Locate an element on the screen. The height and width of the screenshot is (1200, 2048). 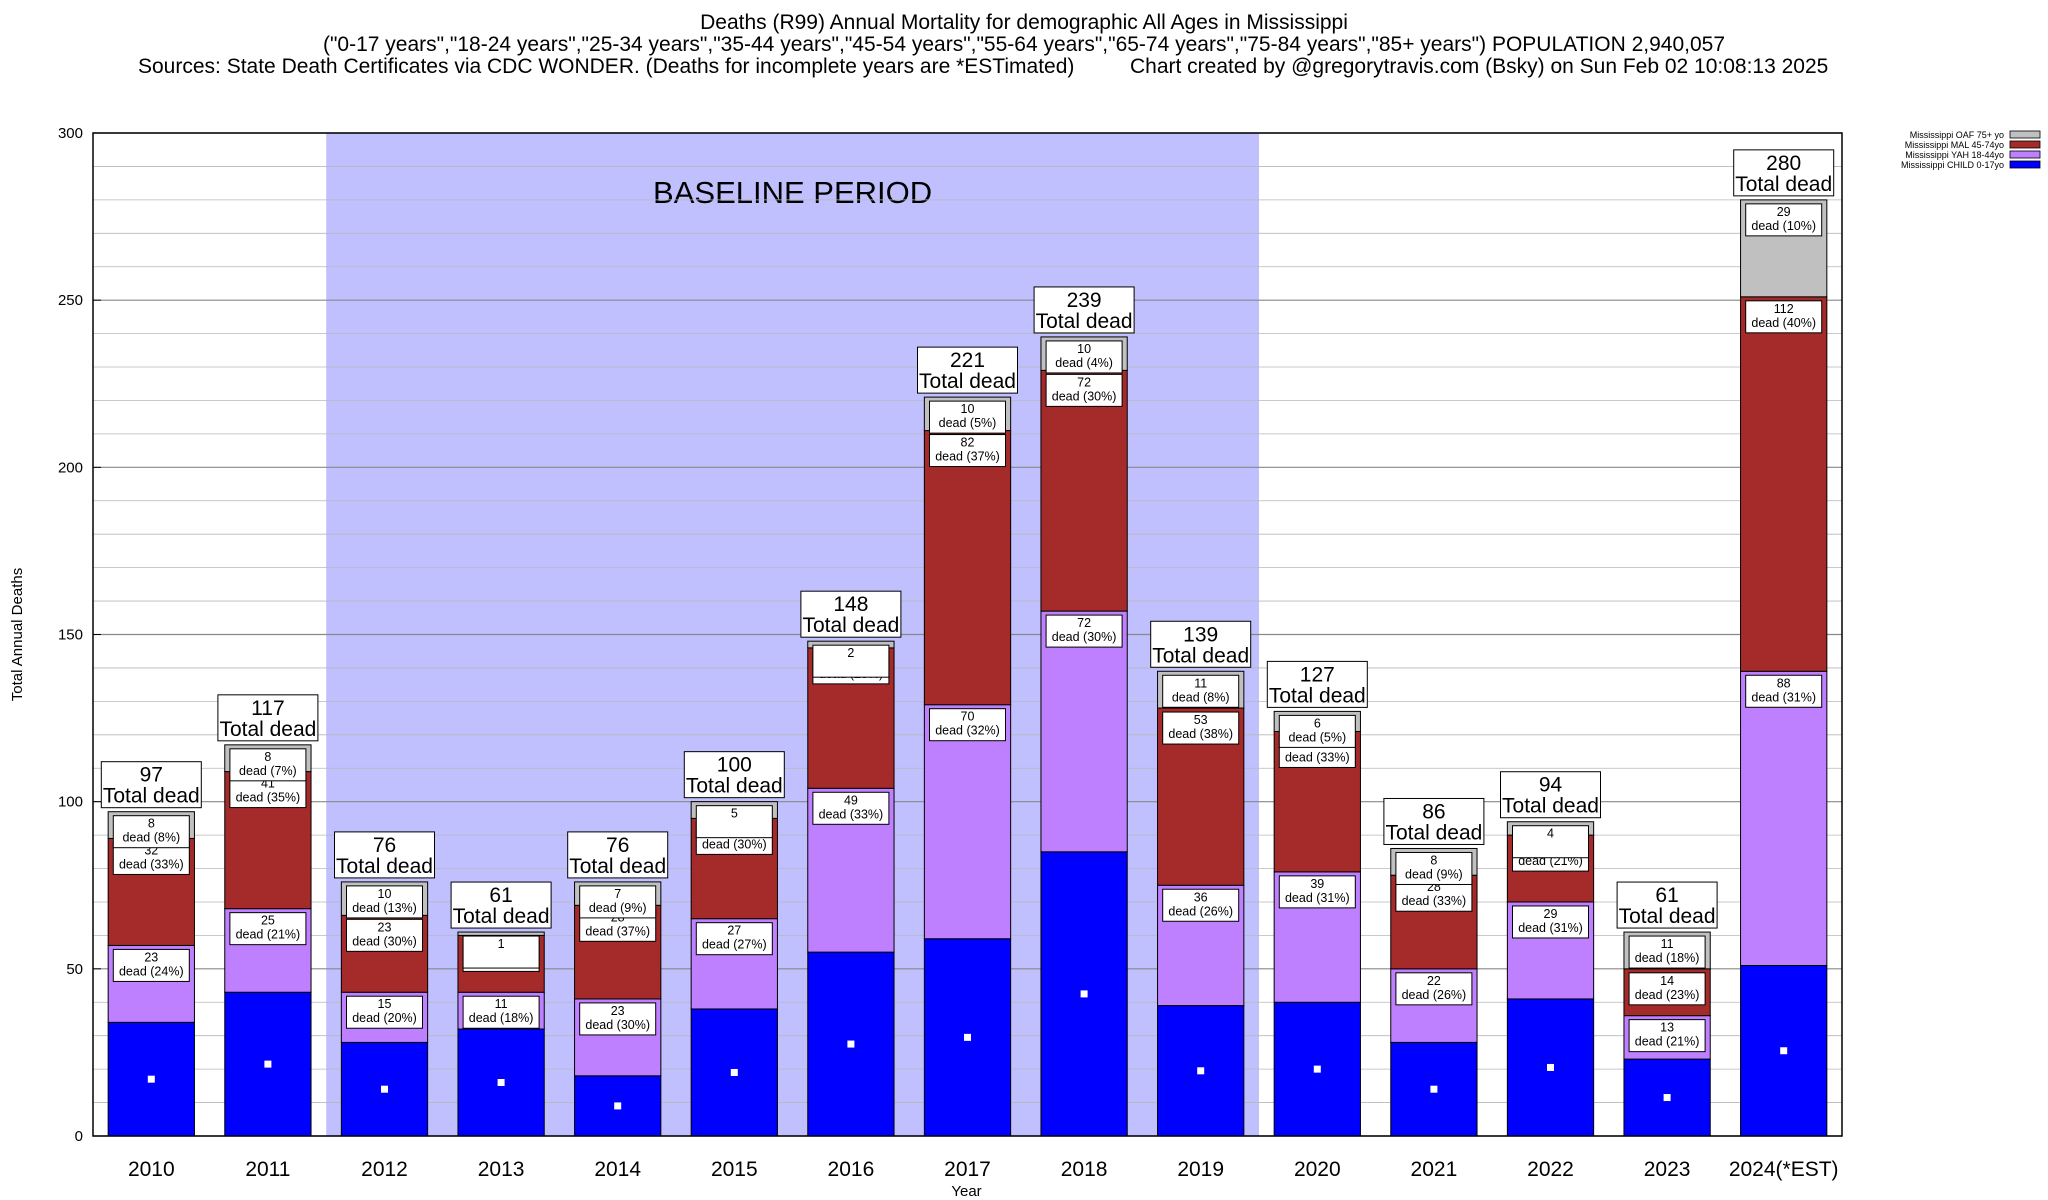
x-tick-label: 2012 is located at coordinates (384, 1169).